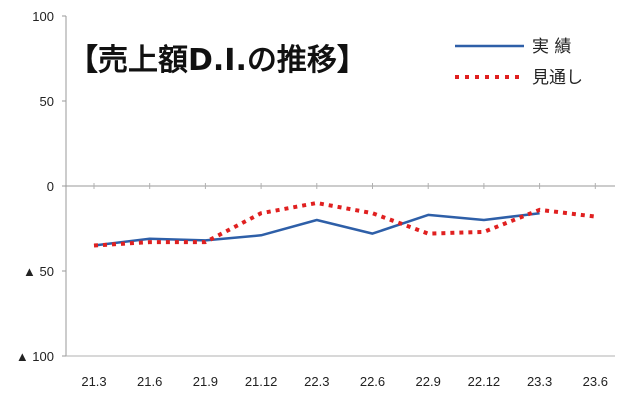 The width and height of the screenshot is (629, 393). I want to click on x-tick-label: 23.6, so click(595, 381).